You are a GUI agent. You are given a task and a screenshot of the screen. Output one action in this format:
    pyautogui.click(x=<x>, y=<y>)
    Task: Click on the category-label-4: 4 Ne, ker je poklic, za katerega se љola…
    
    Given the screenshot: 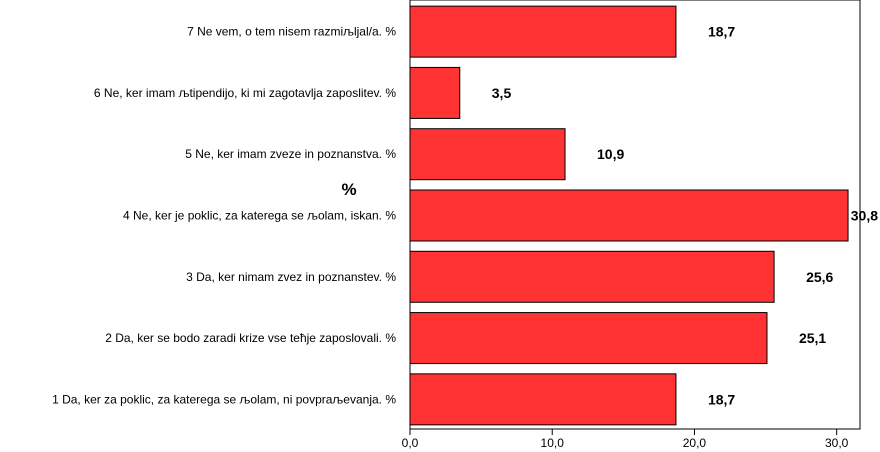 What is the action you would take?
    pyautogui.click(x=259, y=216)
    